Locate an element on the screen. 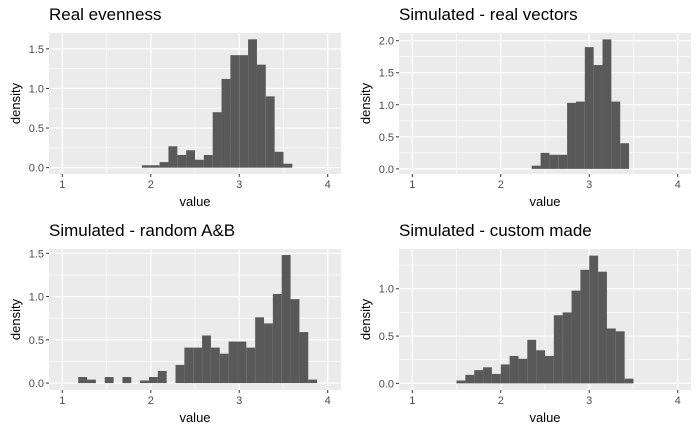  chart-title: Simulated - random A&B is located at coordinates (142, 230).